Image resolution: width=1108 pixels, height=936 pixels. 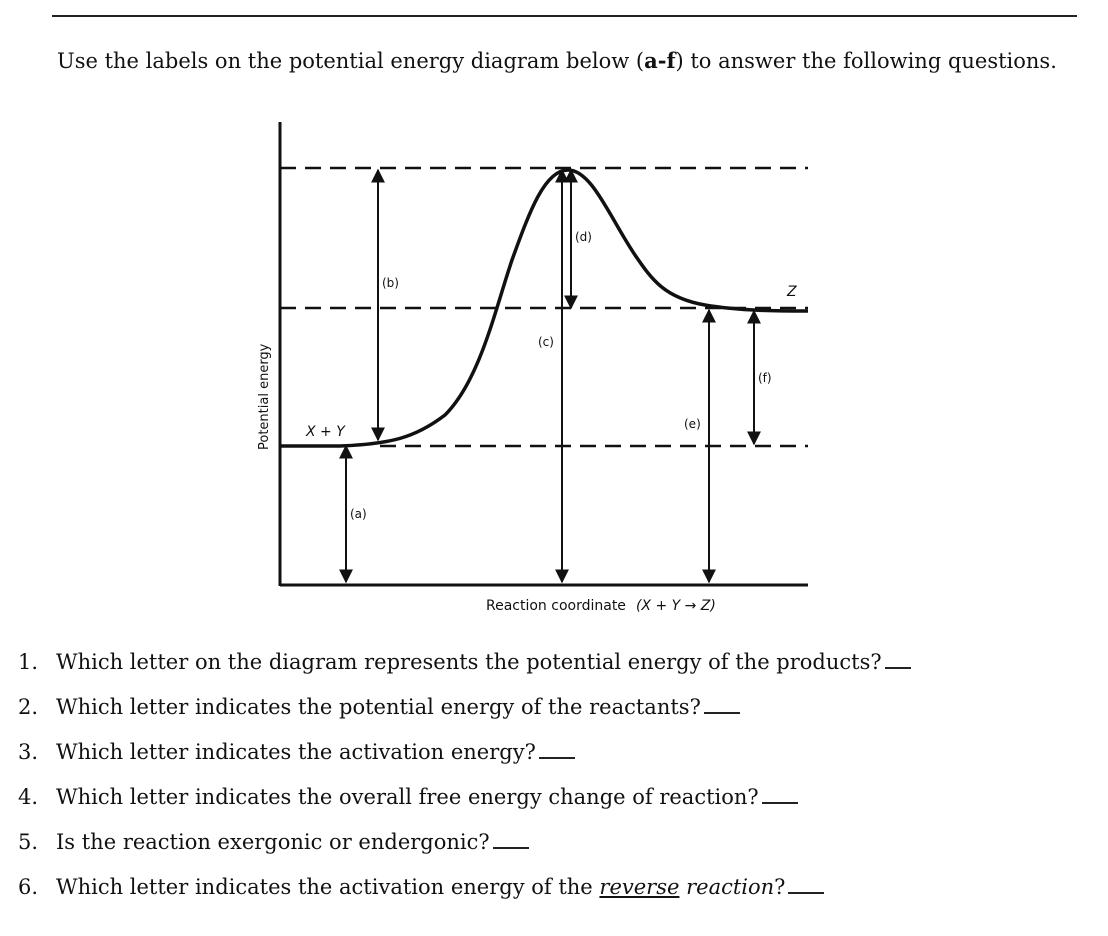 I want to click on reactants-label: X + Y, so click(x=325, y=432).